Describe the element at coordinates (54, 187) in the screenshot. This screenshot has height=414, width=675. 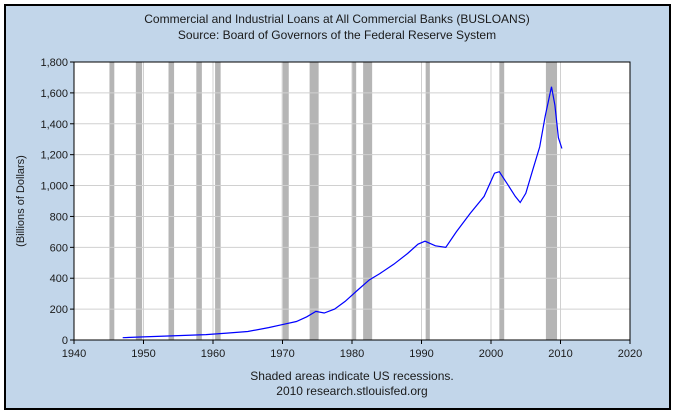
I see `y-tick-label: 1,000` at that location.